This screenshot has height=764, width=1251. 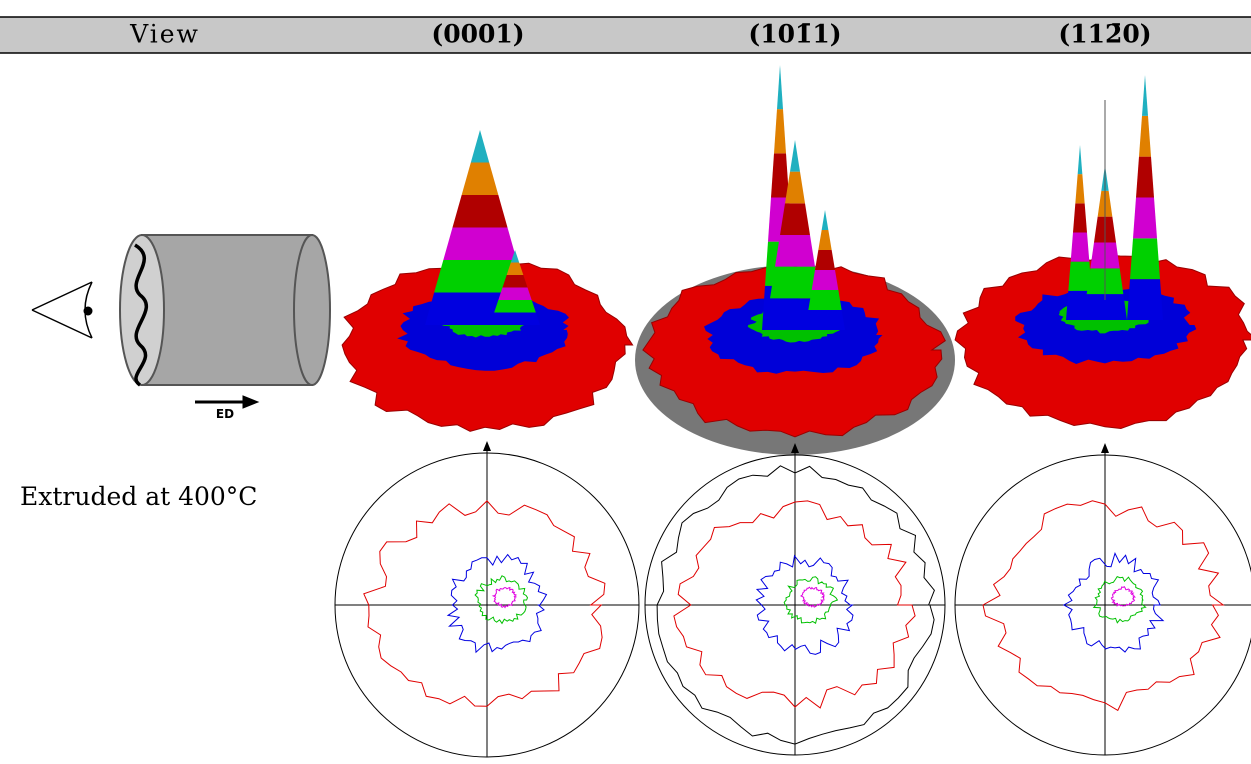 What do you see at coordinates (477, 34) in the screenshot?
I see `header-cell: (0001)` at bounding box center [477, 34].